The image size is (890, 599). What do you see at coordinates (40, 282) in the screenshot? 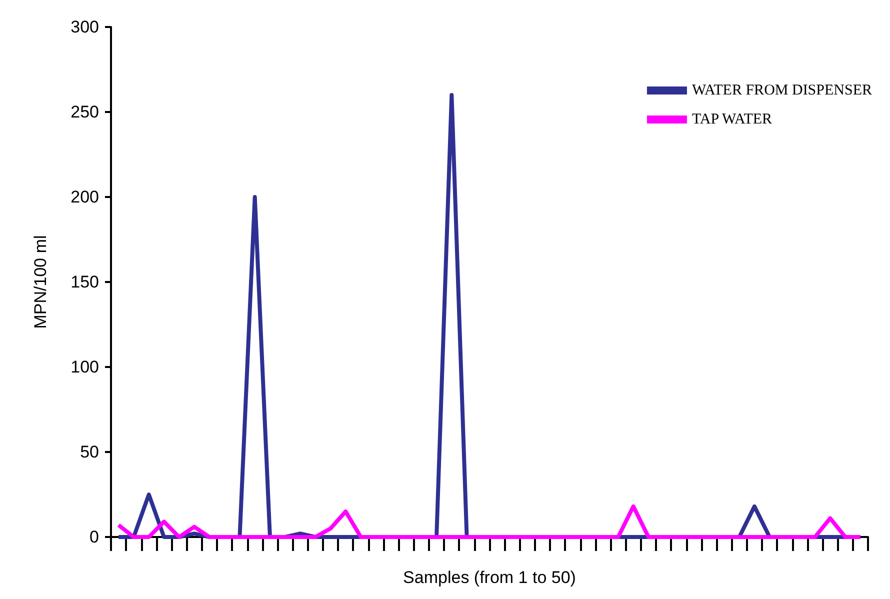
I see `y-axis-title: MPN/100 ml` at bounding box center [40, 282].